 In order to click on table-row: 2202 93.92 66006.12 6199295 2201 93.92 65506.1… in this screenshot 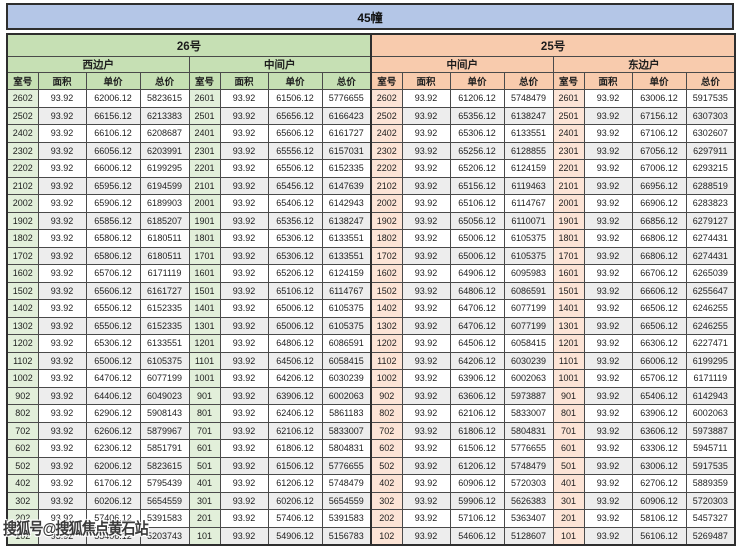, I will do `click(371, 168)`.